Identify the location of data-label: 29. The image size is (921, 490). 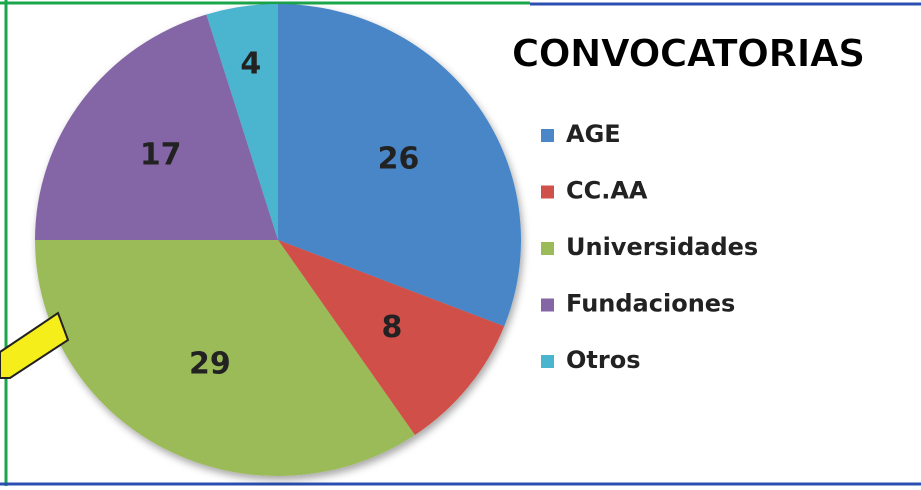
(210, 364).